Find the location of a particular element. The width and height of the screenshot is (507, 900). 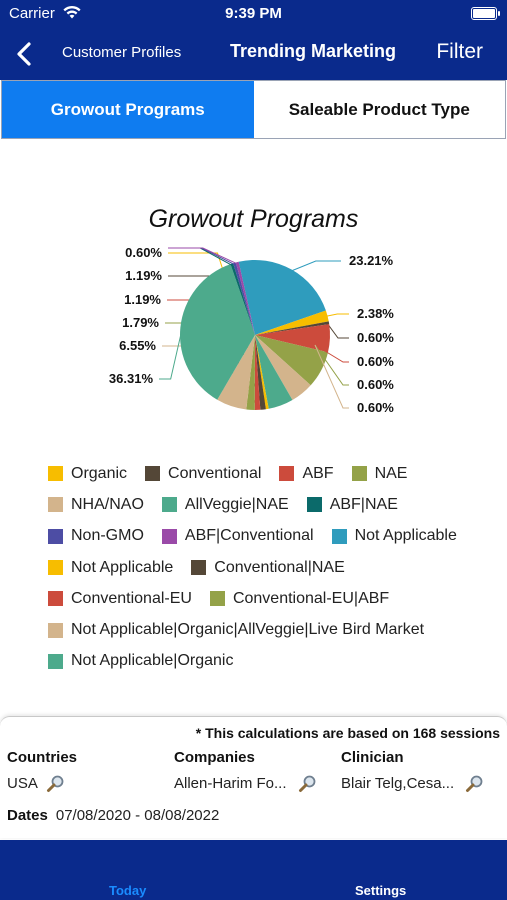

legend-item: NAE is located at coordinates (379, 473).